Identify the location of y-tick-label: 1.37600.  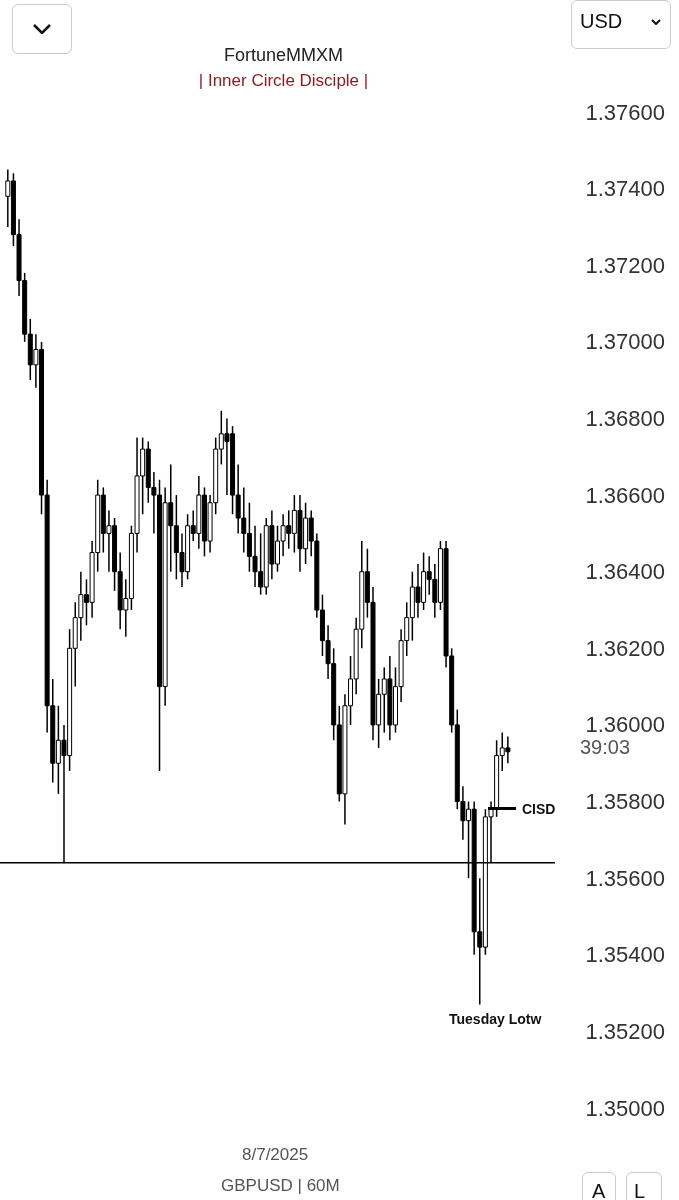
(625, 112).